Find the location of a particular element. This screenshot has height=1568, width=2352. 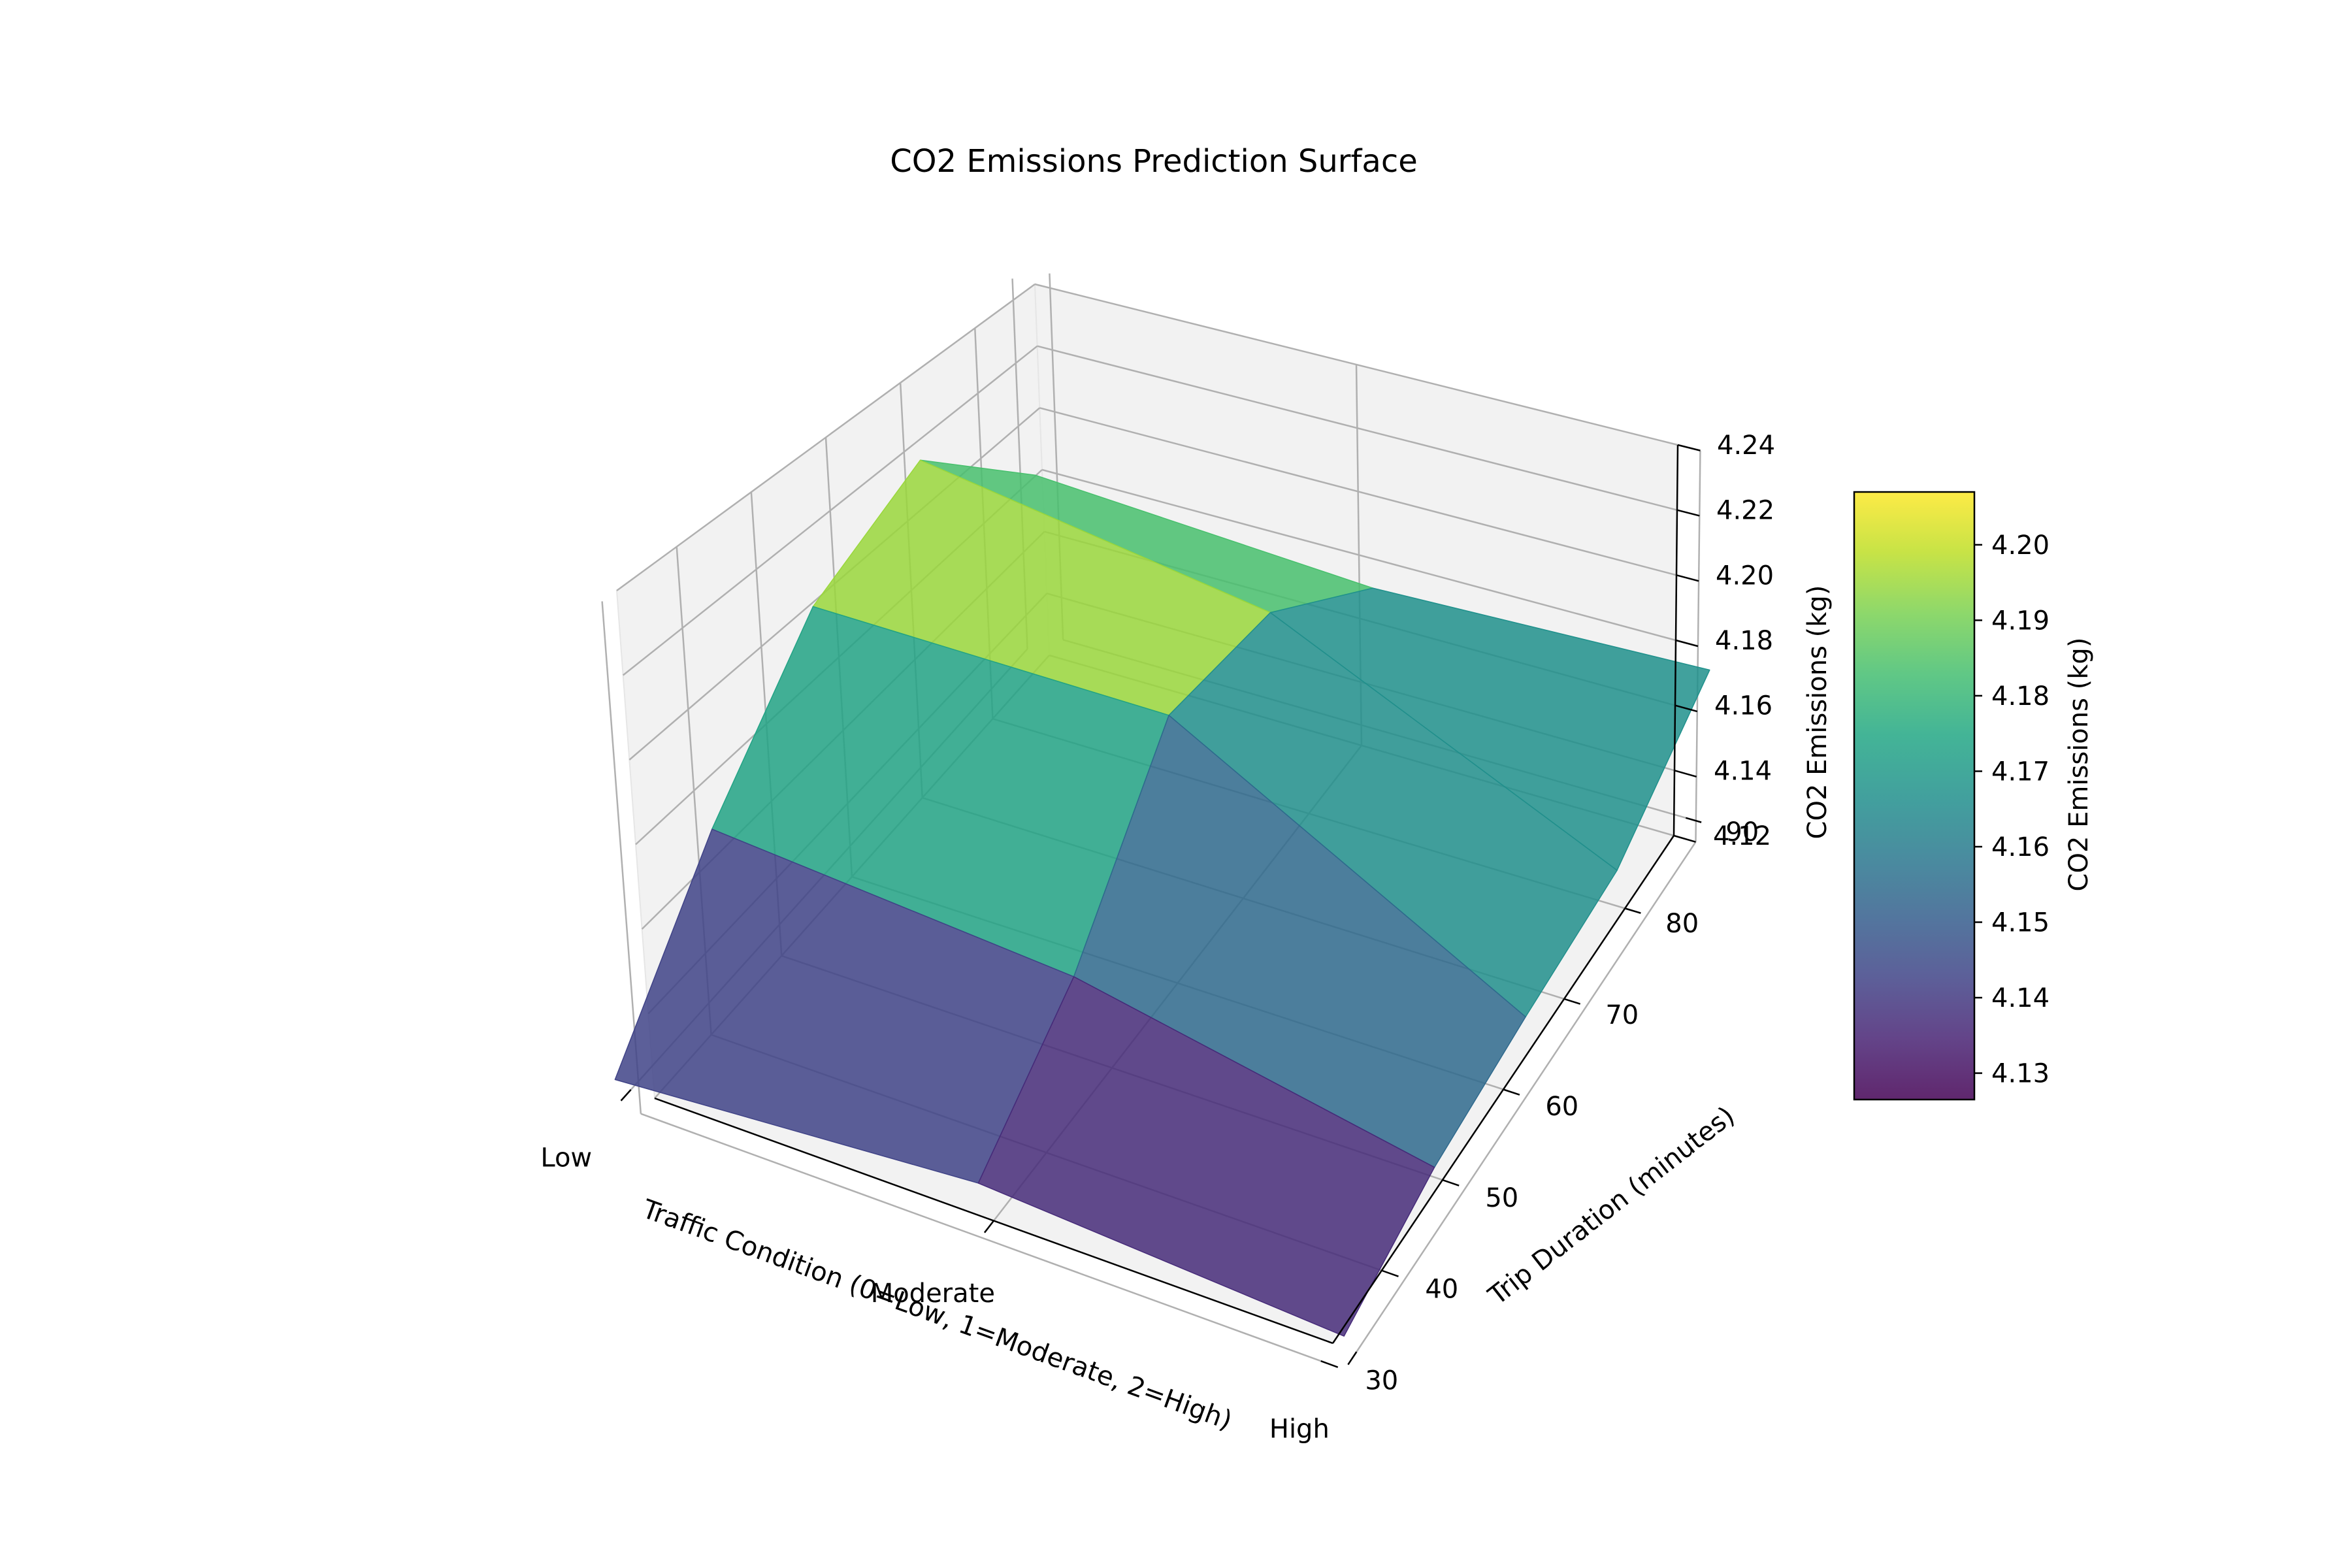

y-axis-ticks: 30 40 50 60 70 80 90 is located at coordinates (1539, 1106).